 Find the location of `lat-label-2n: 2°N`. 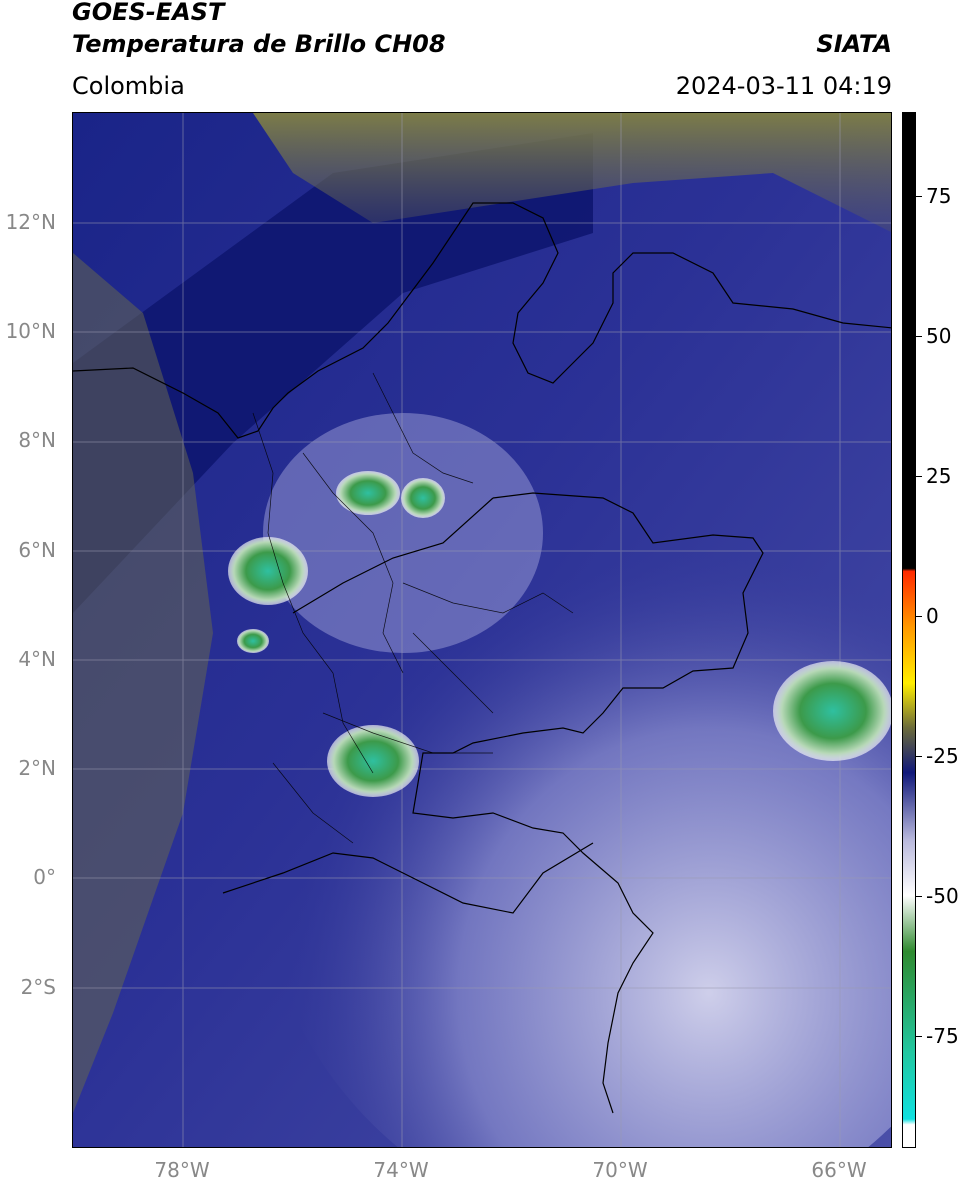

lat-label-2n: 2°N is located at coordinates (37, 768).